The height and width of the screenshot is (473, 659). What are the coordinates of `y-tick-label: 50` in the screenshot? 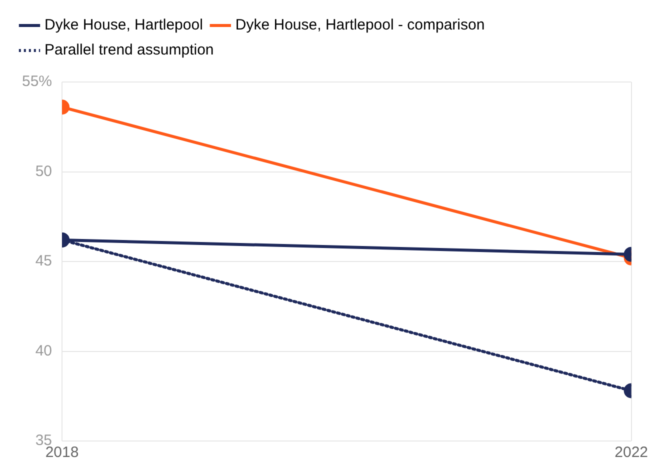 It's located at (43, 171).